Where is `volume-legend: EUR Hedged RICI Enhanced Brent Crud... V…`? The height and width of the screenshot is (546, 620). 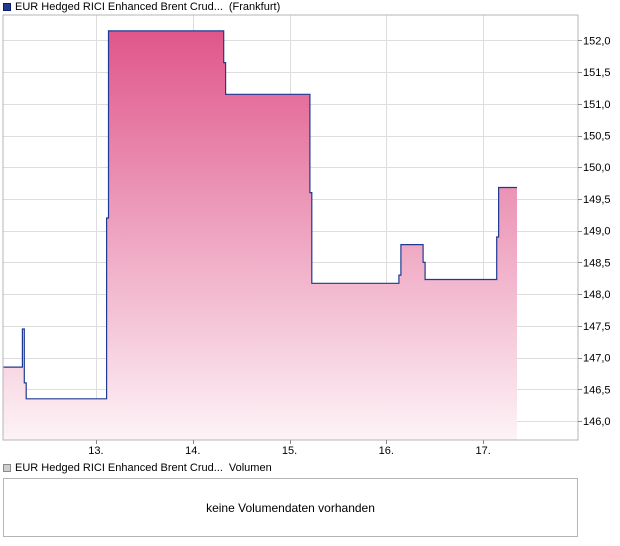
volume-legend: EUR Hedged RICI Enhanced Brent Crud... V… is located at coordinates (137, 468).